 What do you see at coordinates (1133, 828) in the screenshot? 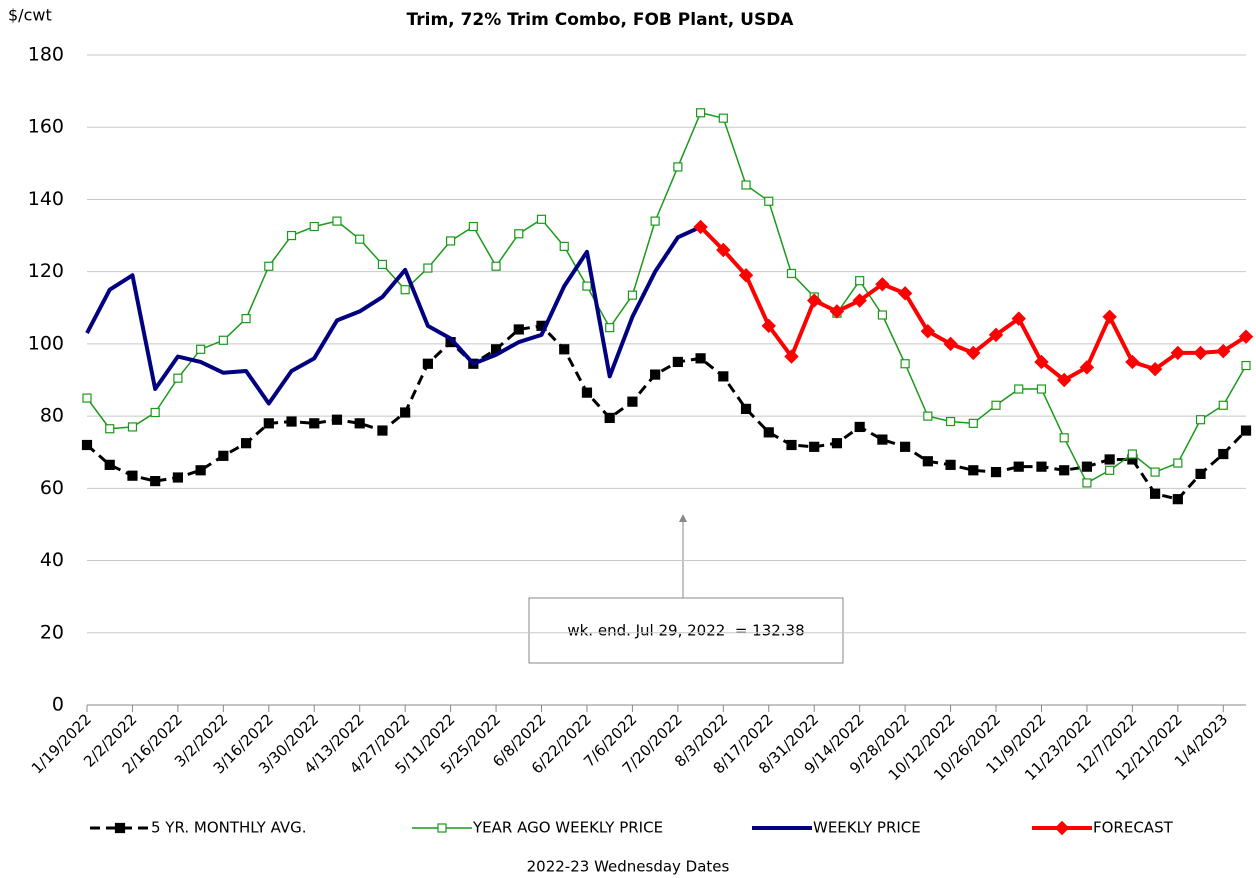
I see `legend-label: FORECAST` at bounding box center [1133, 828].